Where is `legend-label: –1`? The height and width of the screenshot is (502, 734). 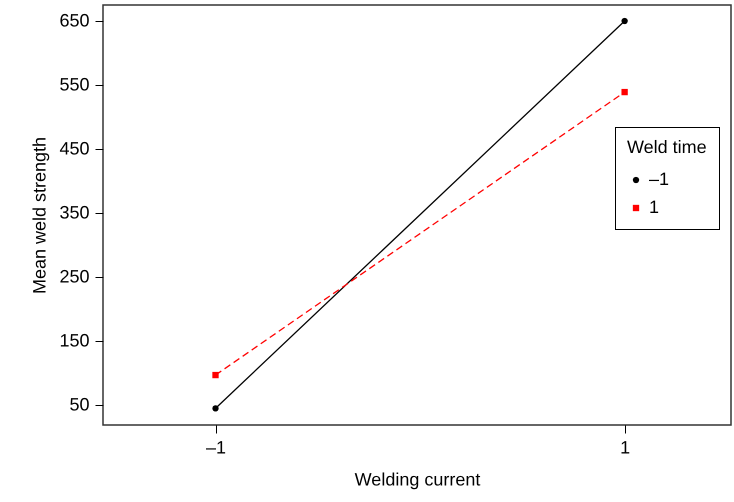 legend-label: –1 is located at coordinates (659, 179).